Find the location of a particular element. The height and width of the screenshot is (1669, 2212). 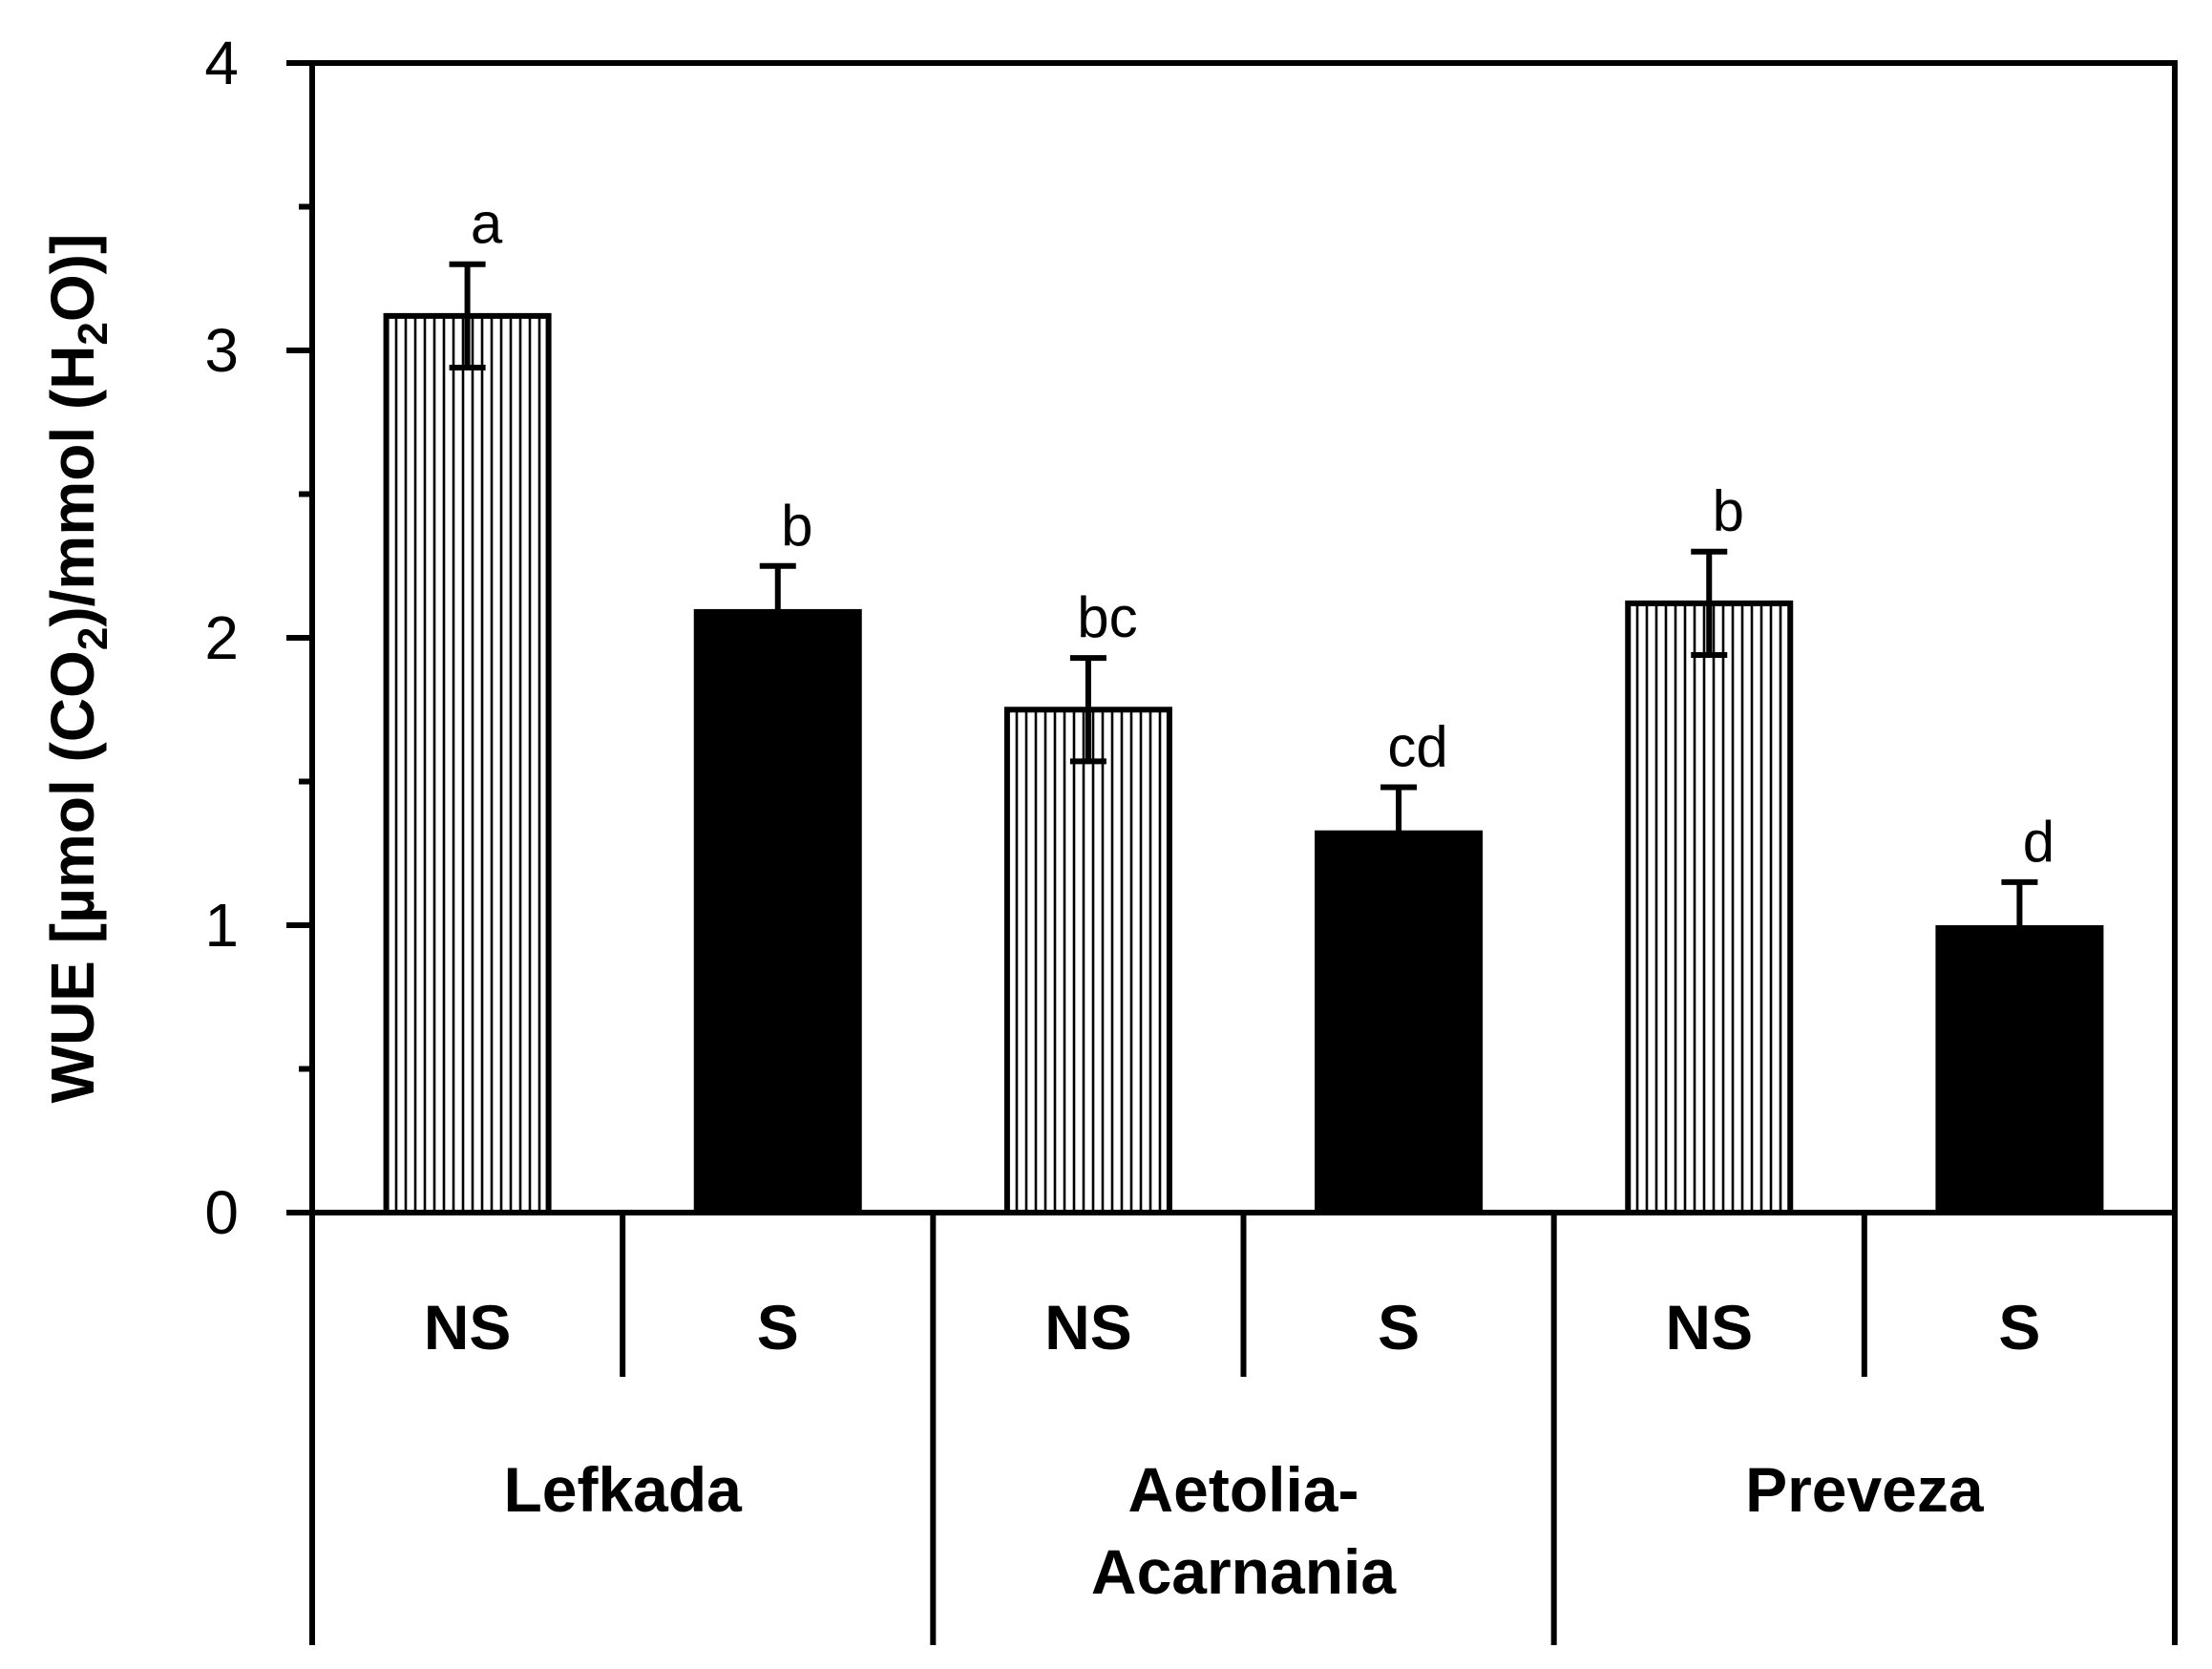

y-tick-label: 2 is located at coordinates (221, 638).